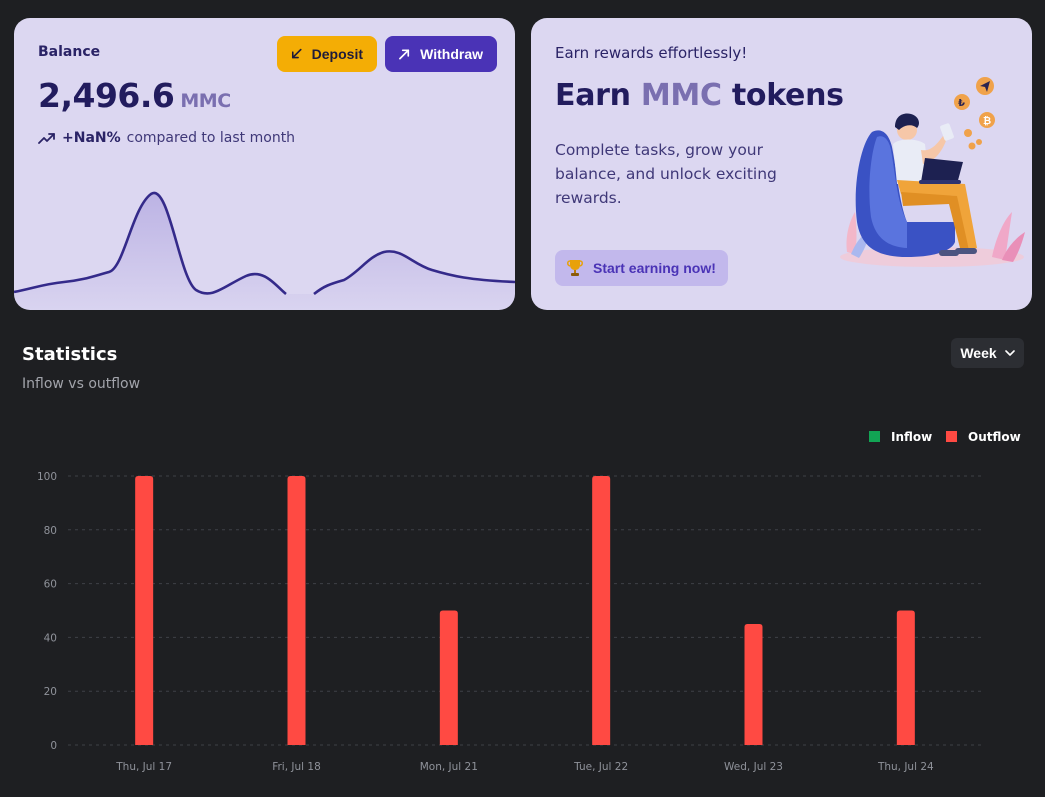  I want to click on statistics-title: Statistics, so click(70, 354).